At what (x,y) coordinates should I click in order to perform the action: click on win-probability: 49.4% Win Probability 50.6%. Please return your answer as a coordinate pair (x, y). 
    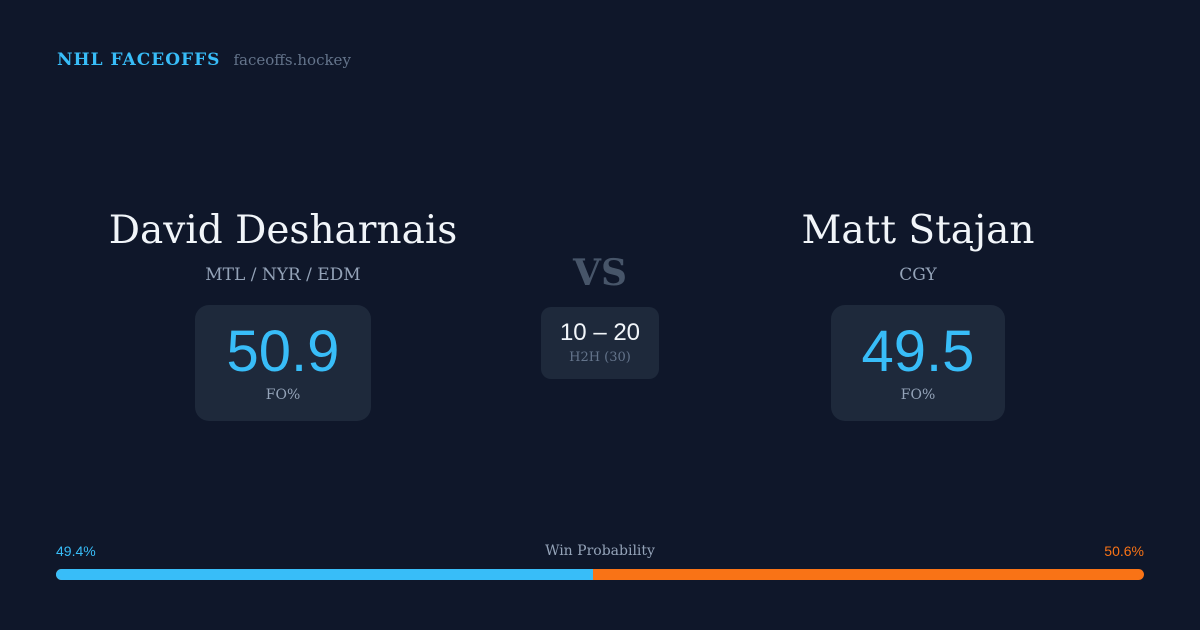
    Looking at the image, I should click on (600, 561).